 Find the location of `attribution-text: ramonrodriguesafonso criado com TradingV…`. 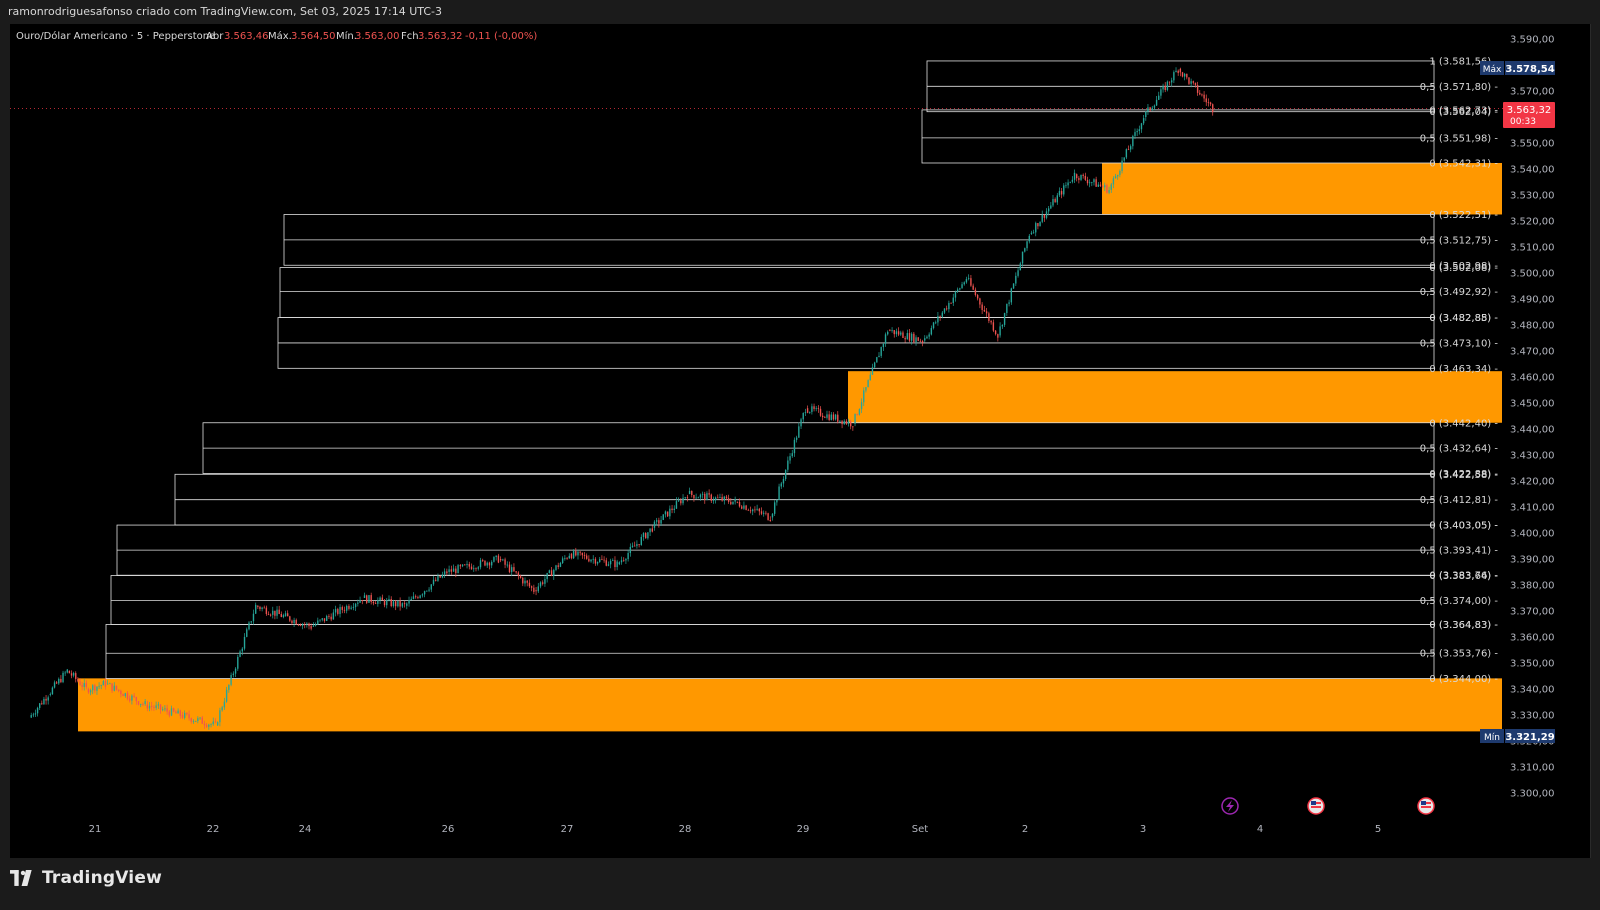

attribution-text: ramonrodriguesafonso criado com TradingV… is located at coordinates (225, 11).